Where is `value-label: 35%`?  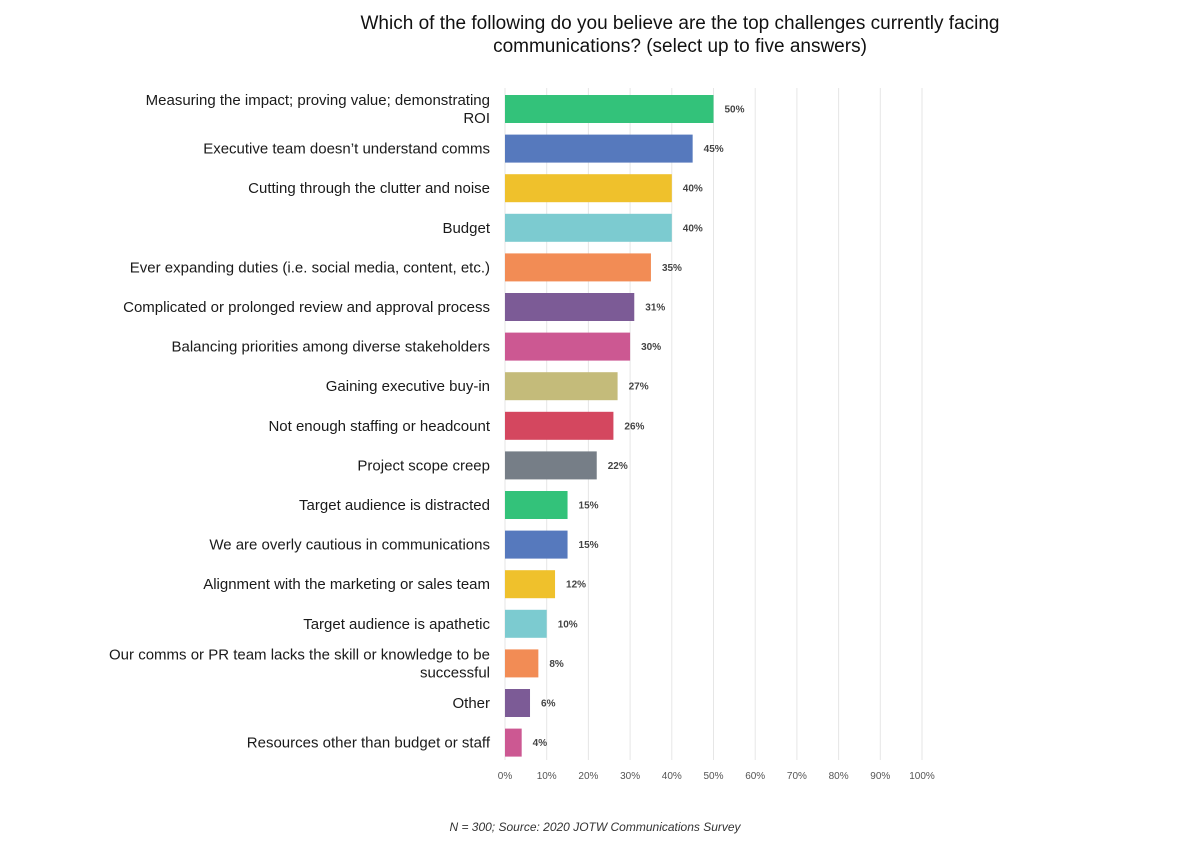
value-label: 35% is located at coordinates (672, 268).